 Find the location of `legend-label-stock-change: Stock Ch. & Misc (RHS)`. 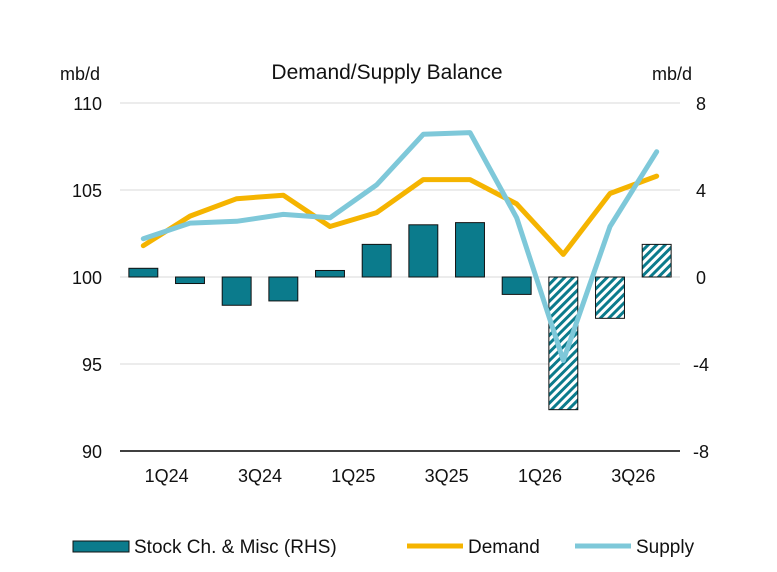

legend-label-stock-change: Stock Ch. & Misc (RHS) is located at coordinates (235, 547).